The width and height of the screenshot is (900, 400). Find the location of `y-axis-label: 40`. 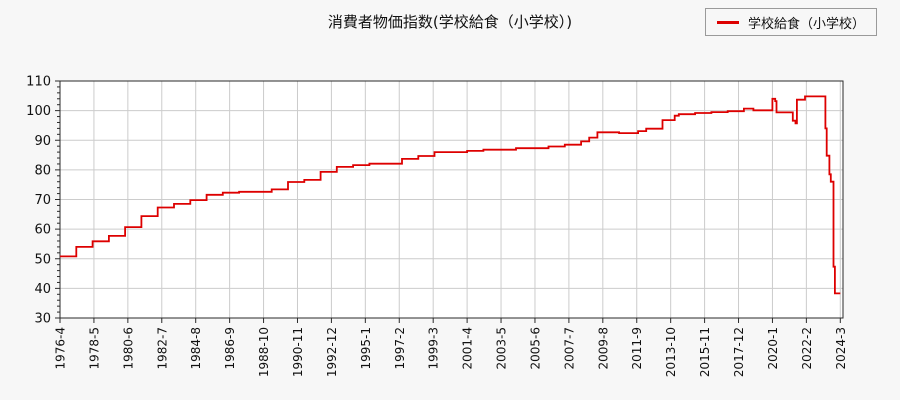

y-axis-label: 40 is located at coordinates (42, 289).